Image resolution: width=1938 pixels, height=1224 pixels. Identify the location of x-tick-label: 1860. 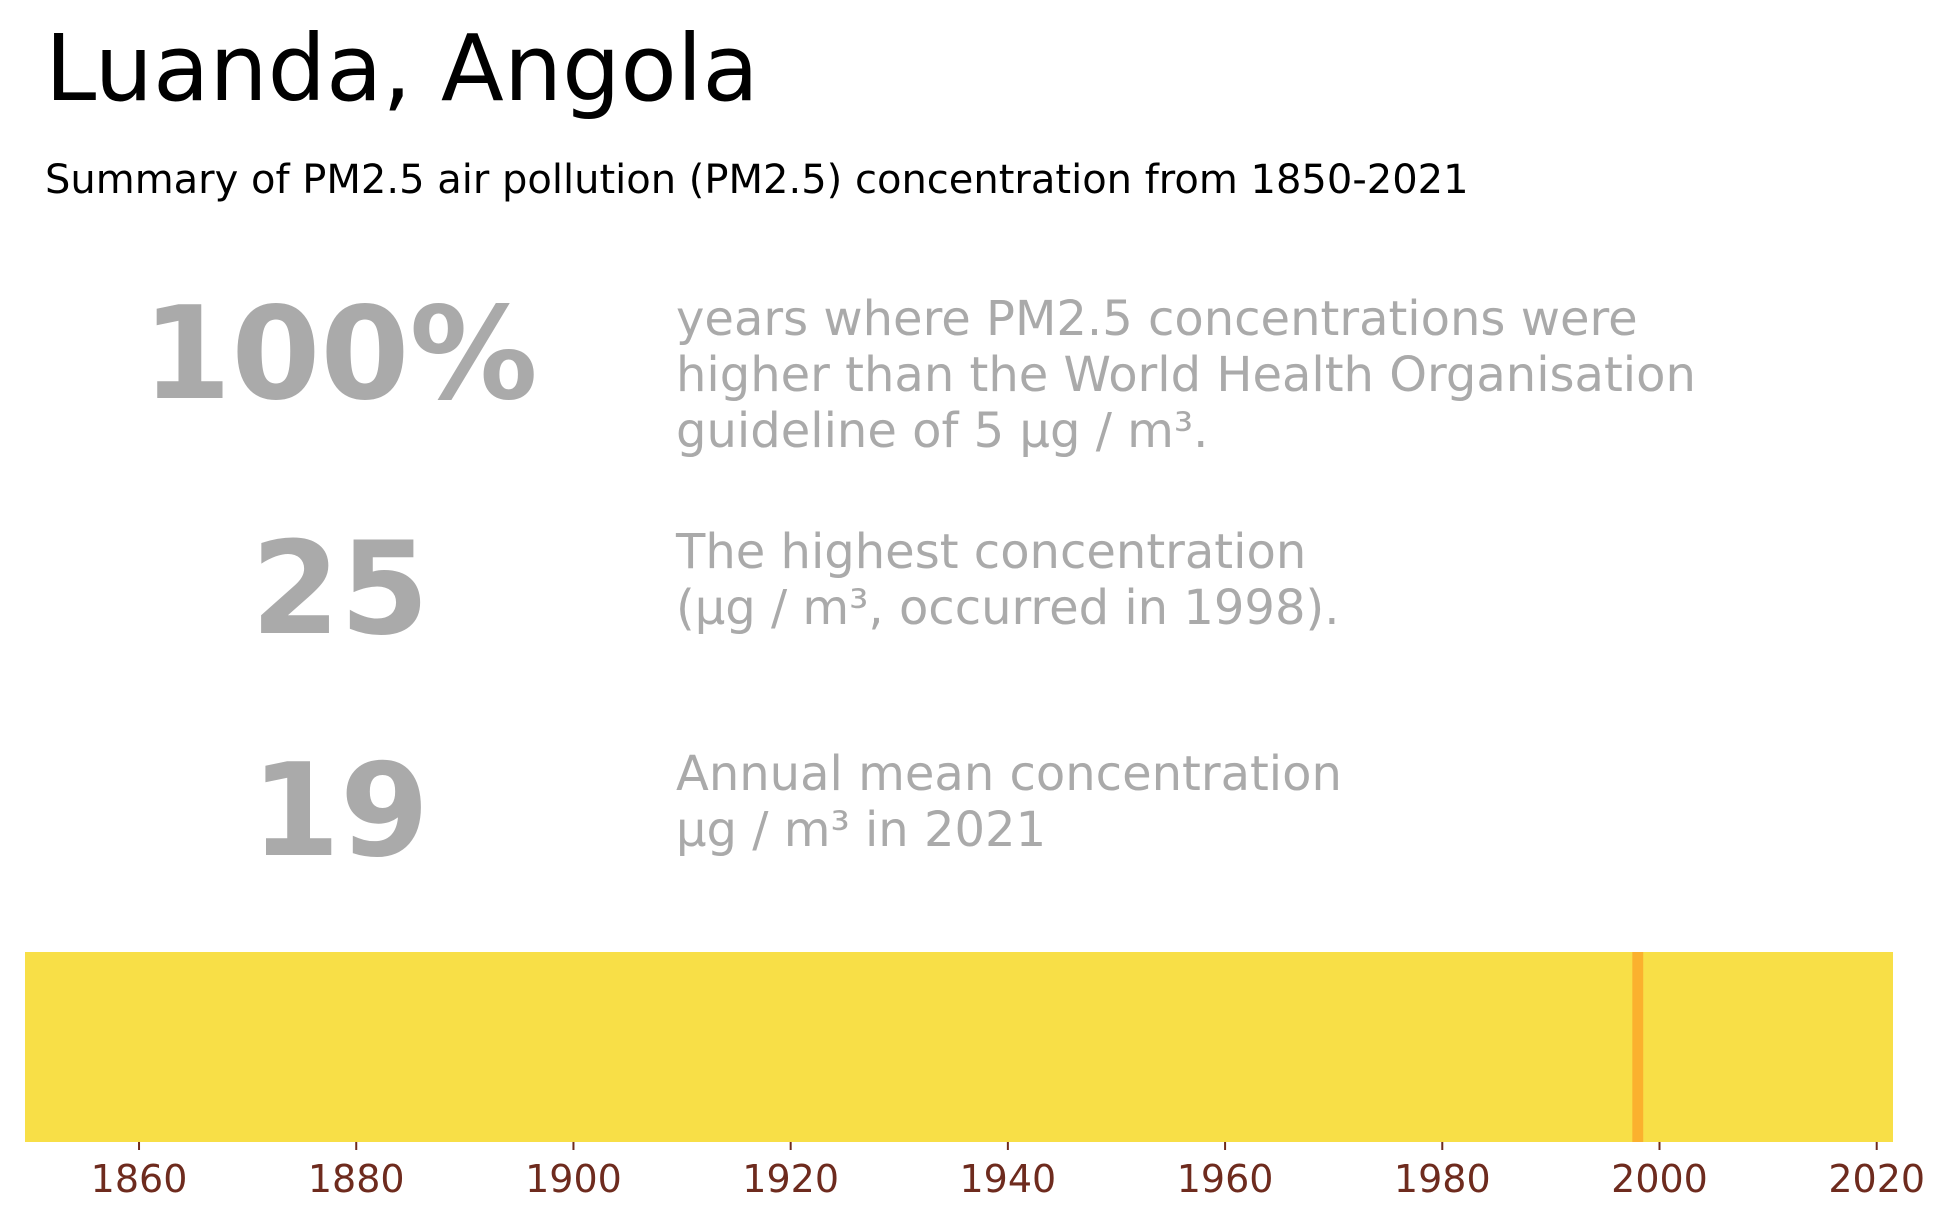
(139, 1179).